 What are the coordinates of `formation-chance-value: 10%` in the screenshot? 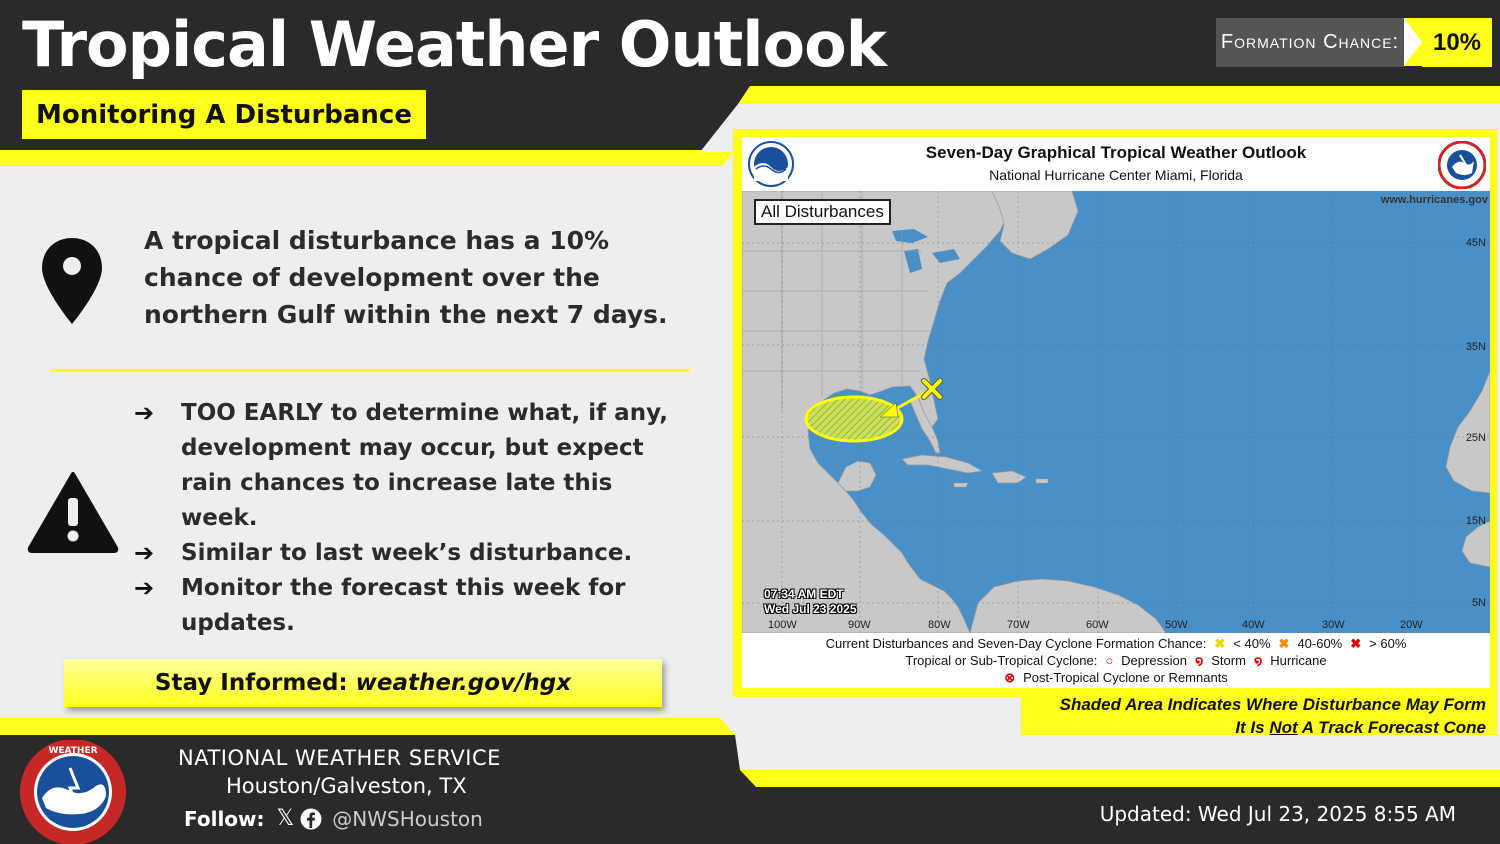 It's located at (1457, 42).